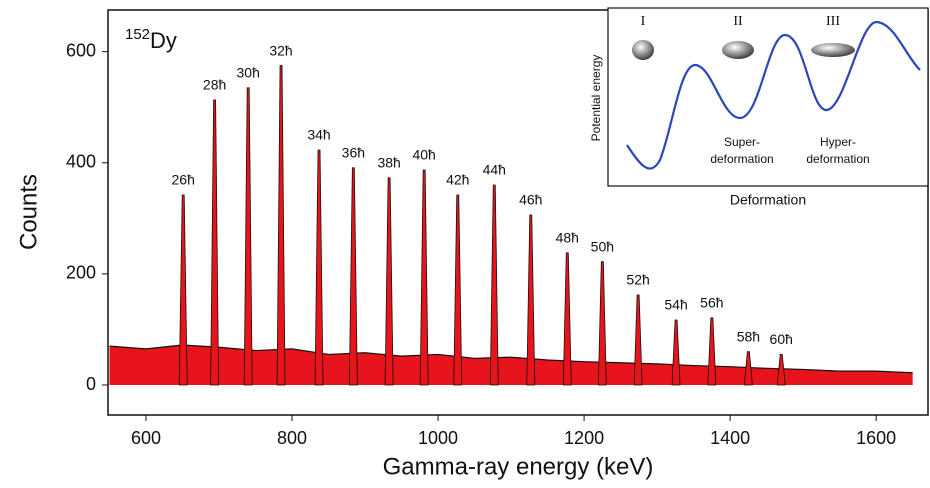  What do you see at coordinates (637, 280) in the screenshot?
I see `peak-label: 52ħ` at bounding box center [637, 280].